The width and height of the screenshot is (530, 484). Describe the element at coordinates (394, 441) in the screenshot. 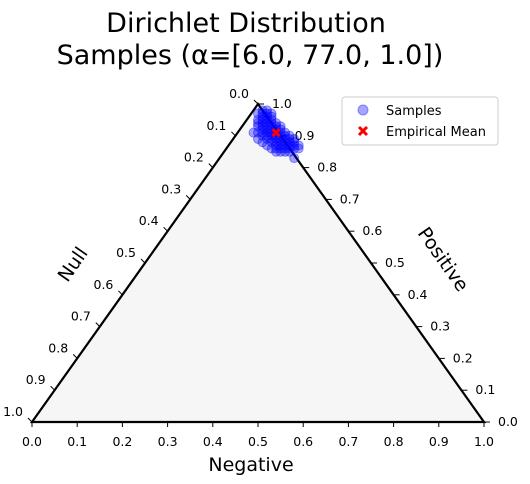

I see `bottom-tick-label: 0.8` at that location.